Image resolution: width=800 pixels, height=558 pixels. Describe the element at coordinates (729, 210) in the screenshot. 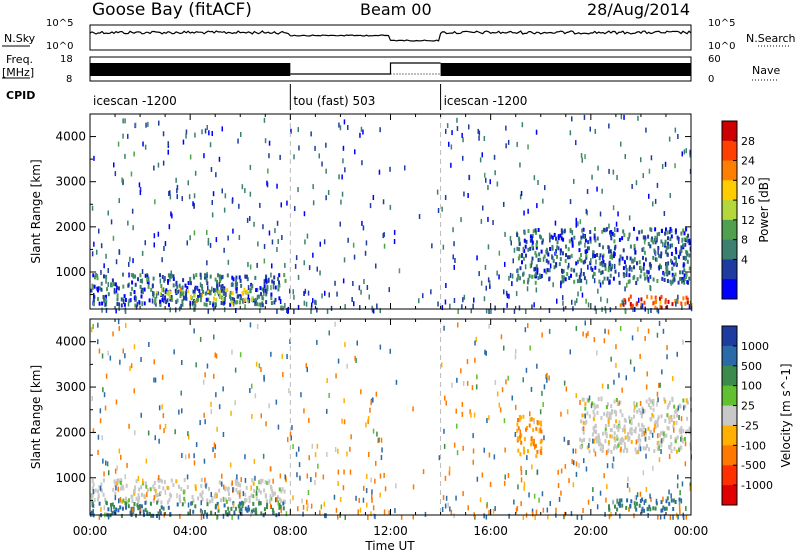

I see `colorbar-frame` at that location.